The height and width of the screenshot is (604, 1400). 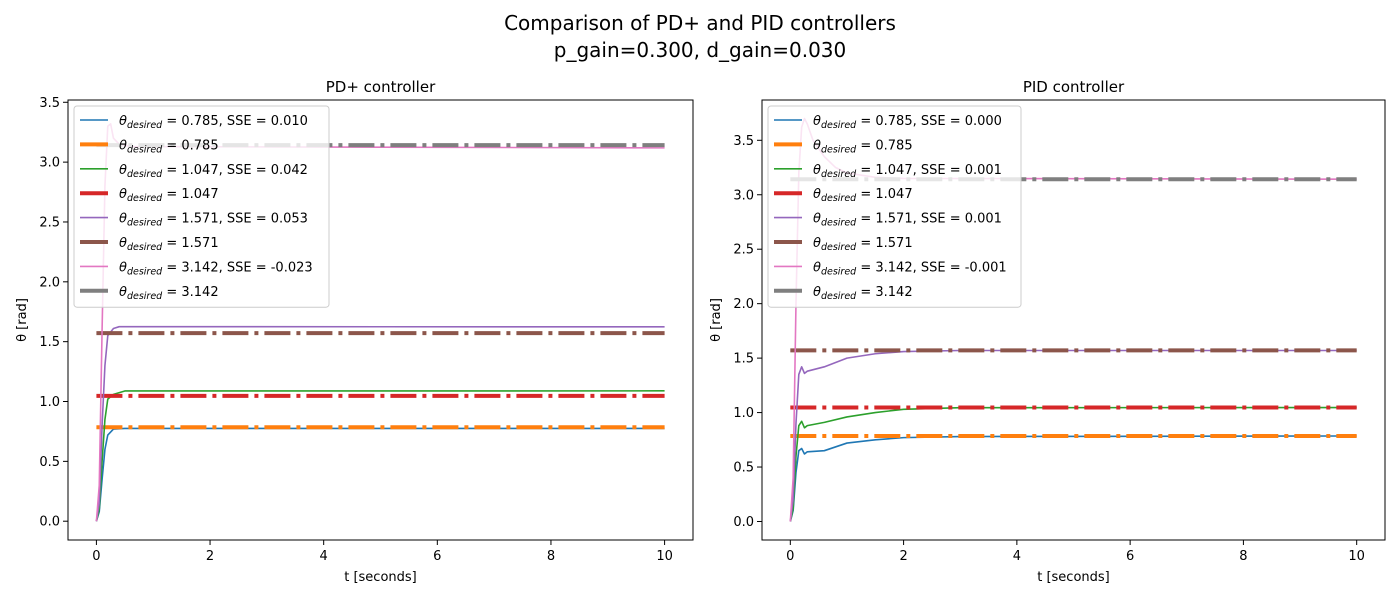 What do you see at coordinates (743, 141) in the screenshot?
I see `pid-y-tick-label-7: 3.5` at bounding box center [743, 141].